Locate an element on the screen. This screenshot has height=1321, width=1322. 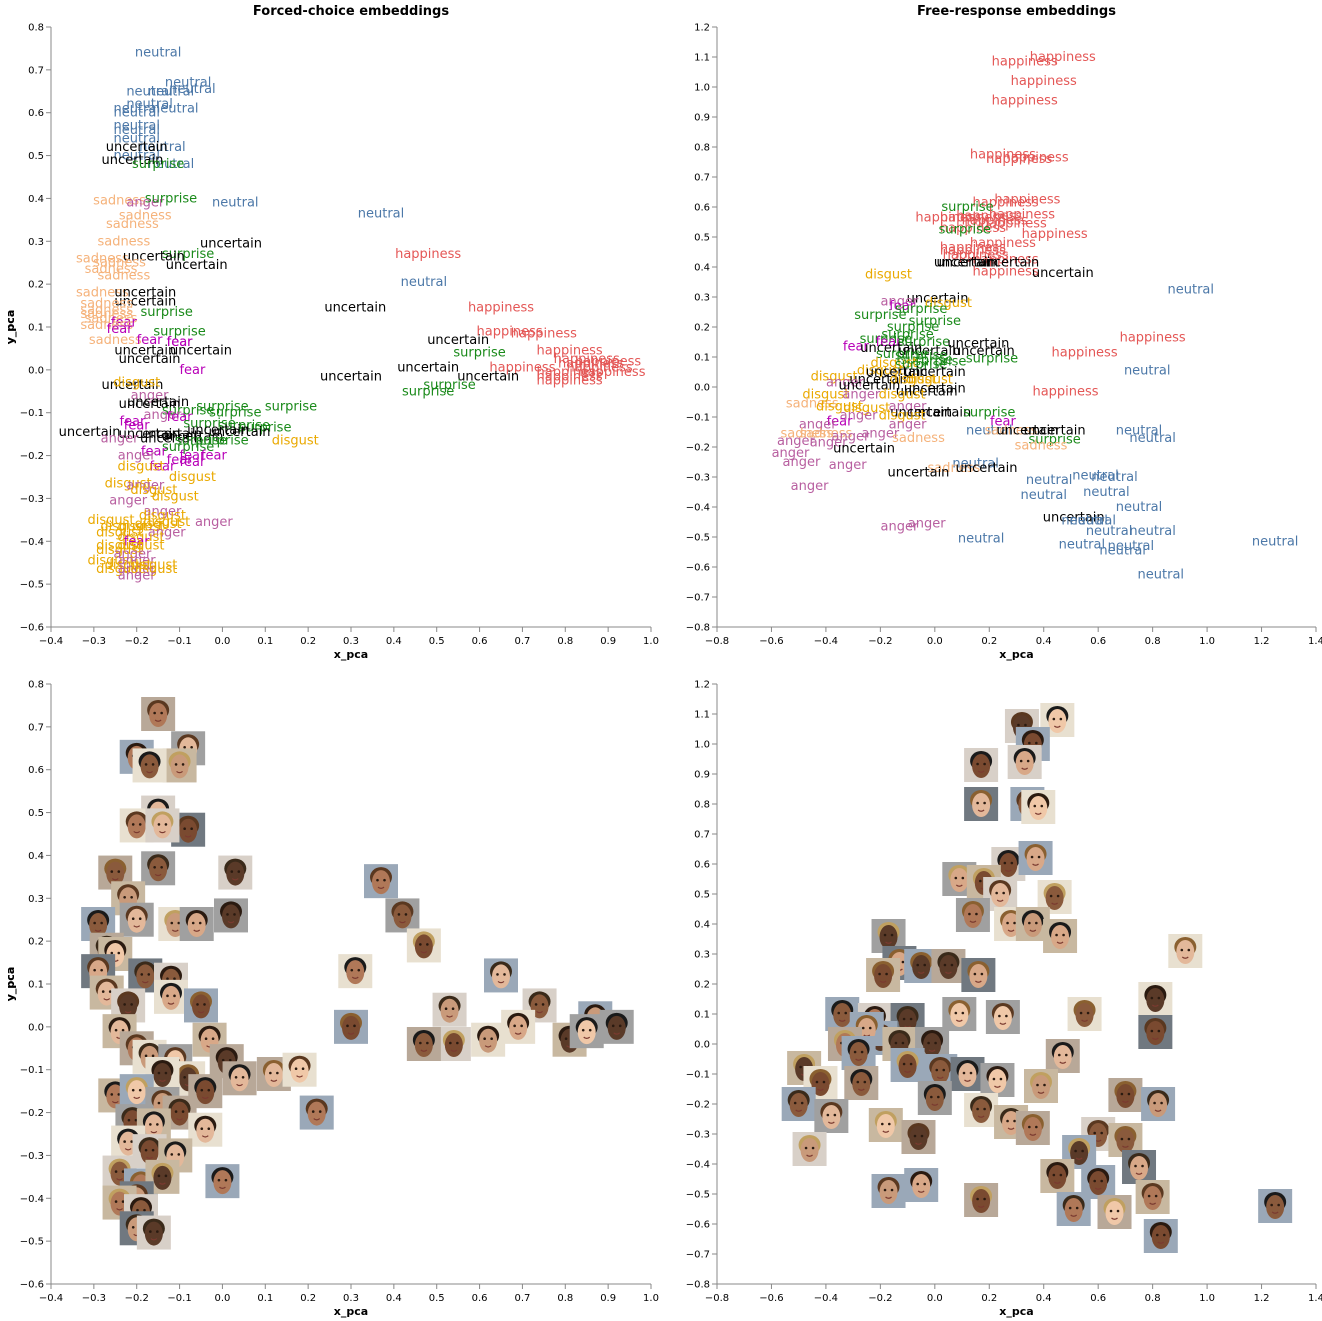
y-tick-label: 1.2 is located at coordinates (702, 28).